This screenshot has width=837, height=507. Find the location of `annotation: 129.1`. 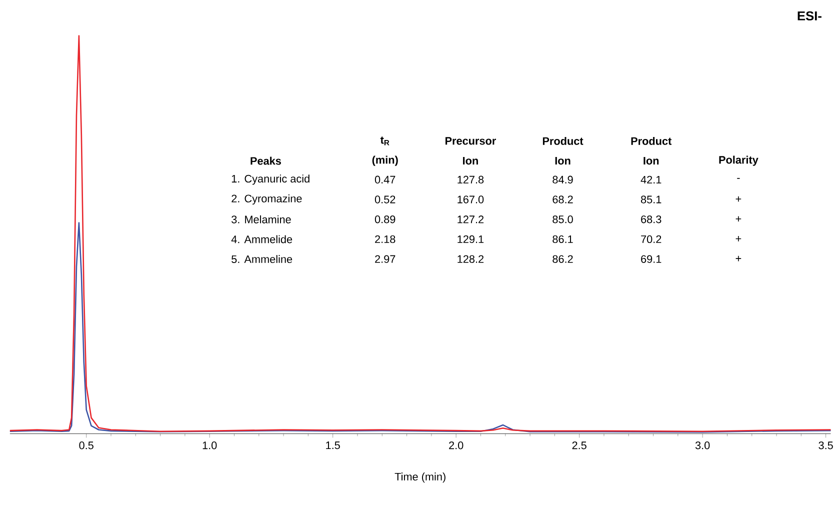

annotation: 129.1 is located at coordinates (471, 239).